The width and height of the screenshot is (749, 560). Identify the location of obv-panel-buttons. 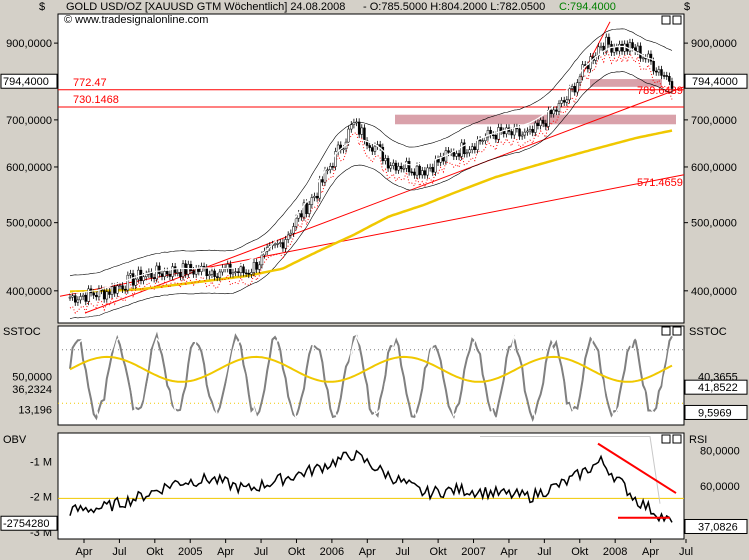
(671, 439).